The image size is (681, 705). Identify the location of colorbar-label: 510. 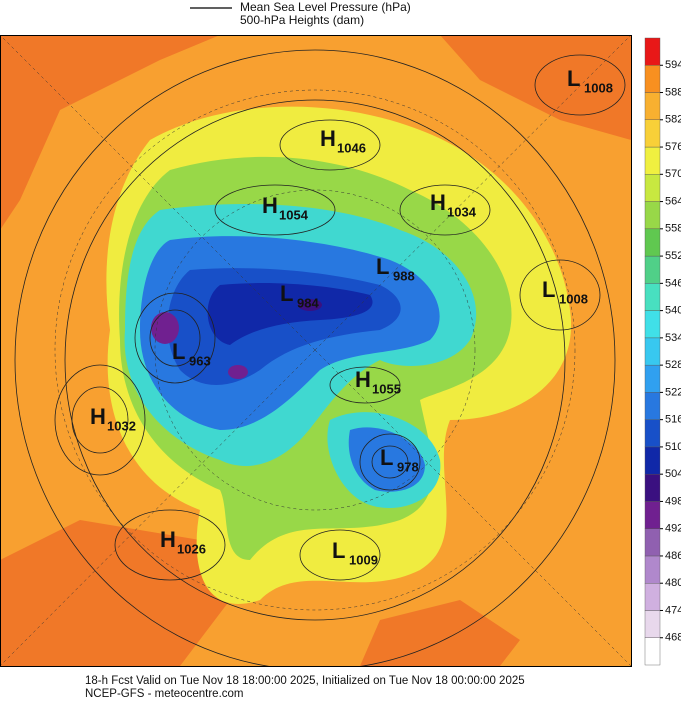
(673, 447).